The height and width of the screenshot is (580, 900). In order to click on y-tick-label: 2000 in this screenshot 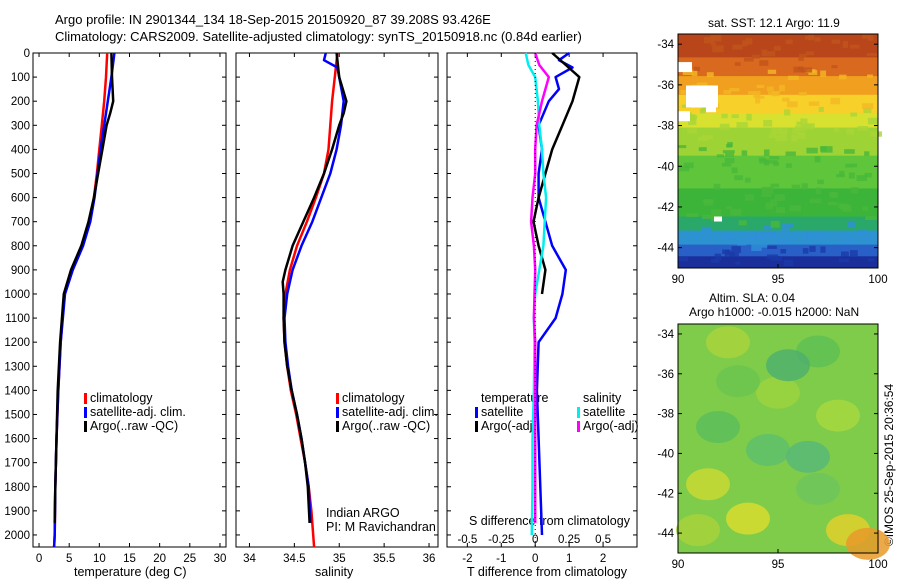, I will do `click(17, 536)`.